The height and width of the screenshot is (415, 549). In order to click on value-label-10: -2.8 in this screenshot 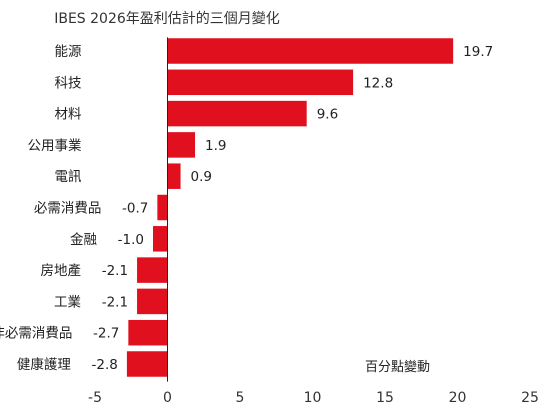, I will do `click(105, 365)`.